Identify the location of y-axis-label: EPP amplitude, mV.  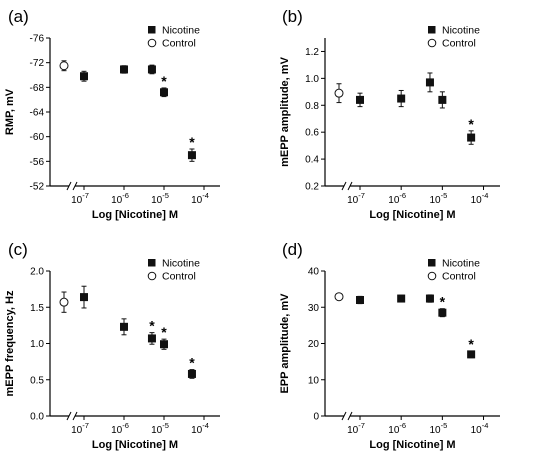
(285, 343).